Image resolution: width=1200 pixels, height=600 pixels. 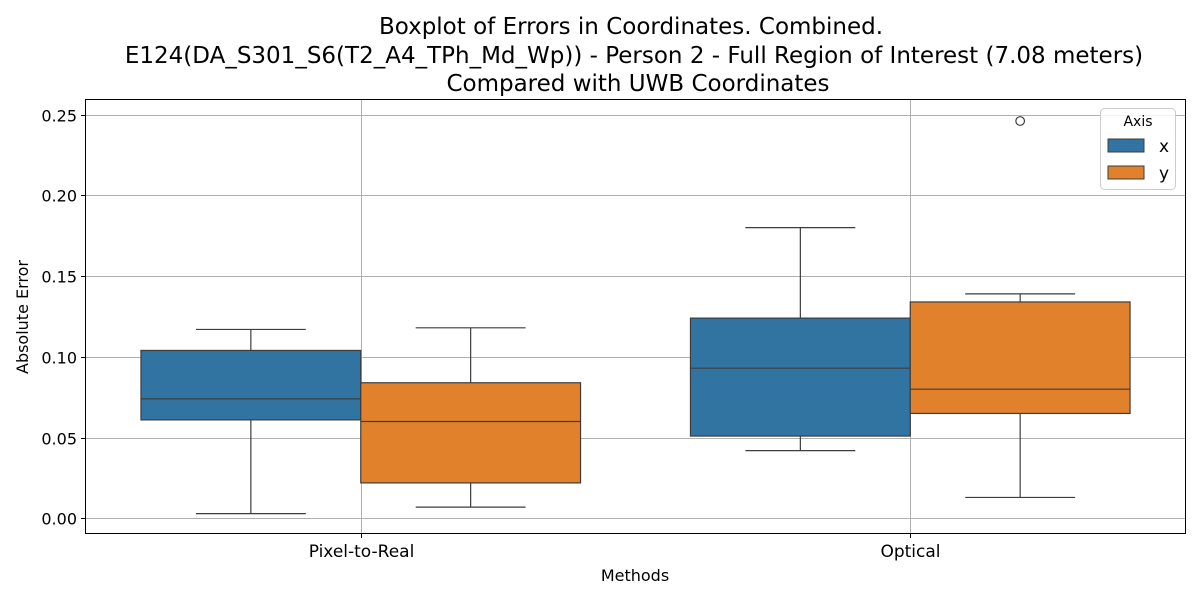 What do you see at coordinates (59, 439) in the screenshot?
I see `y-tick-label: 0.05` at bounding box center [59, 439].